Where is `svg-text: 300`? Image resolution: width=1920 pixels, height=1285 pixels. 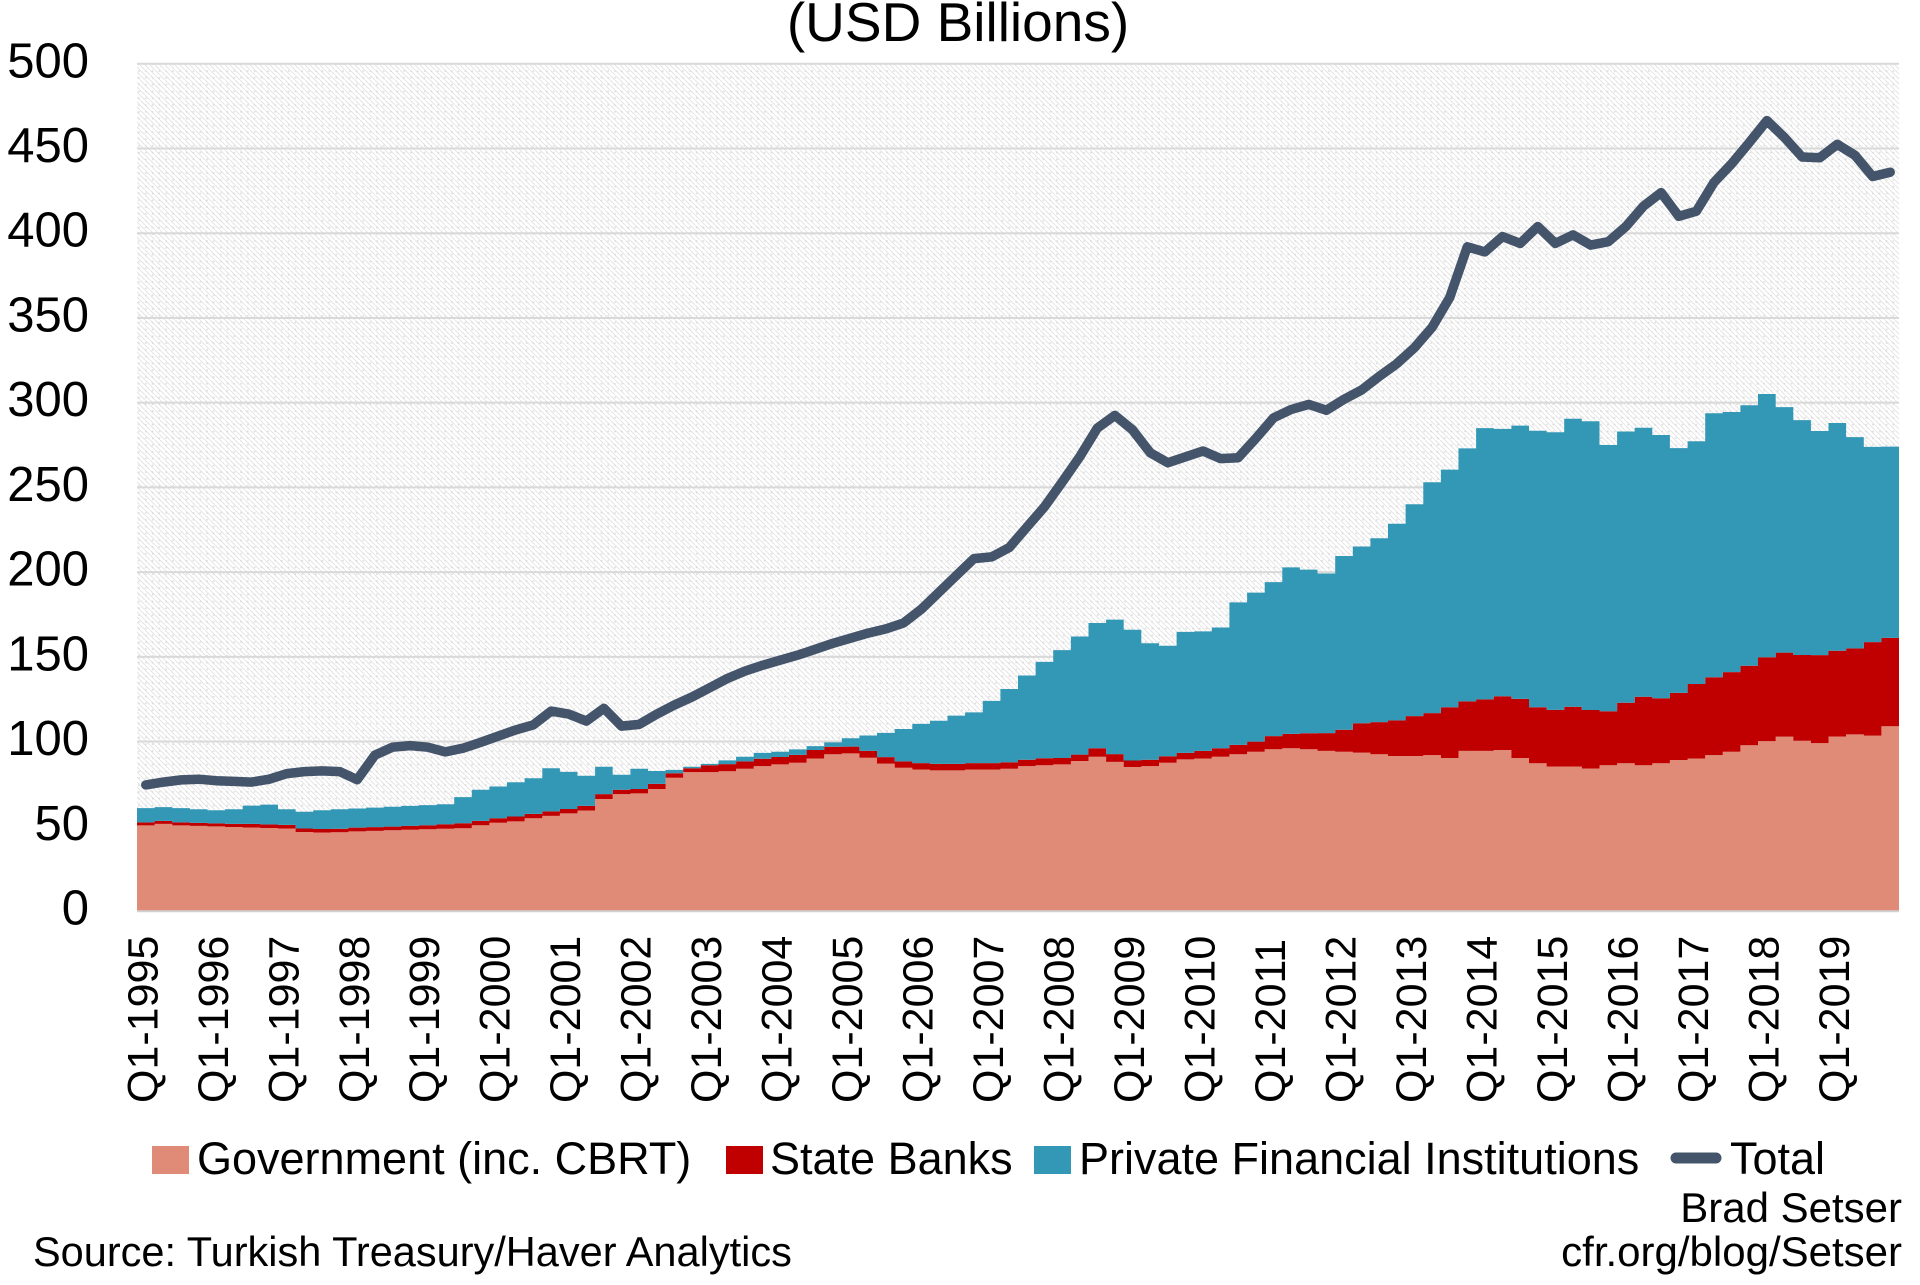
svg-text: 300 is located at coordinates (48, 400).